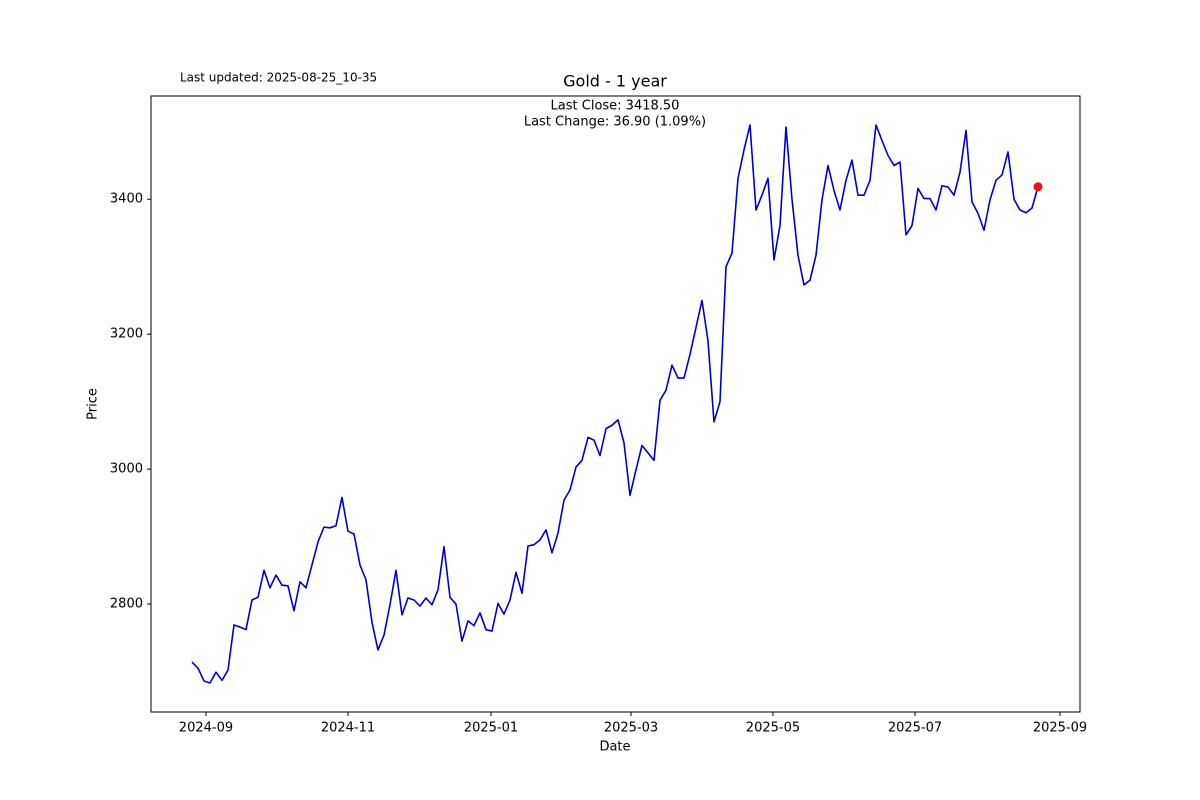  What do you see at coordinates (348, 728) in the screenshot?
I see `x-tick-label: 2024-11` at bounding box center [348, 728].